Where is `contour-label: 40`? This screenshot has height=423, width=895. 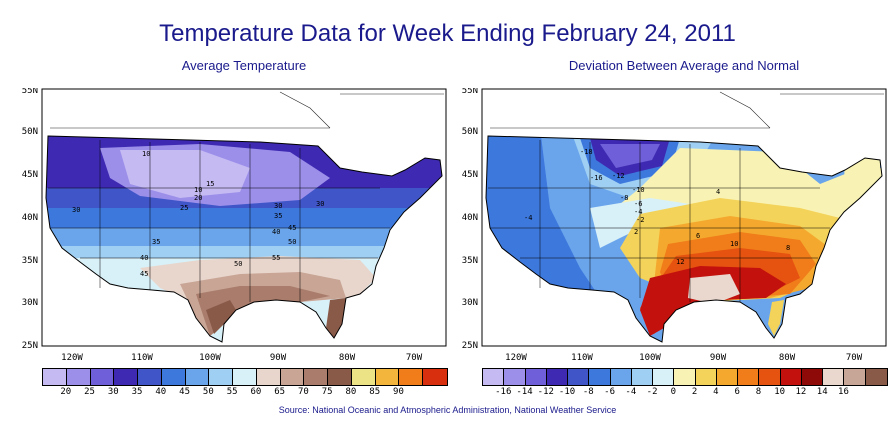 contour-label: 40 is located at coordinates (144, 258).